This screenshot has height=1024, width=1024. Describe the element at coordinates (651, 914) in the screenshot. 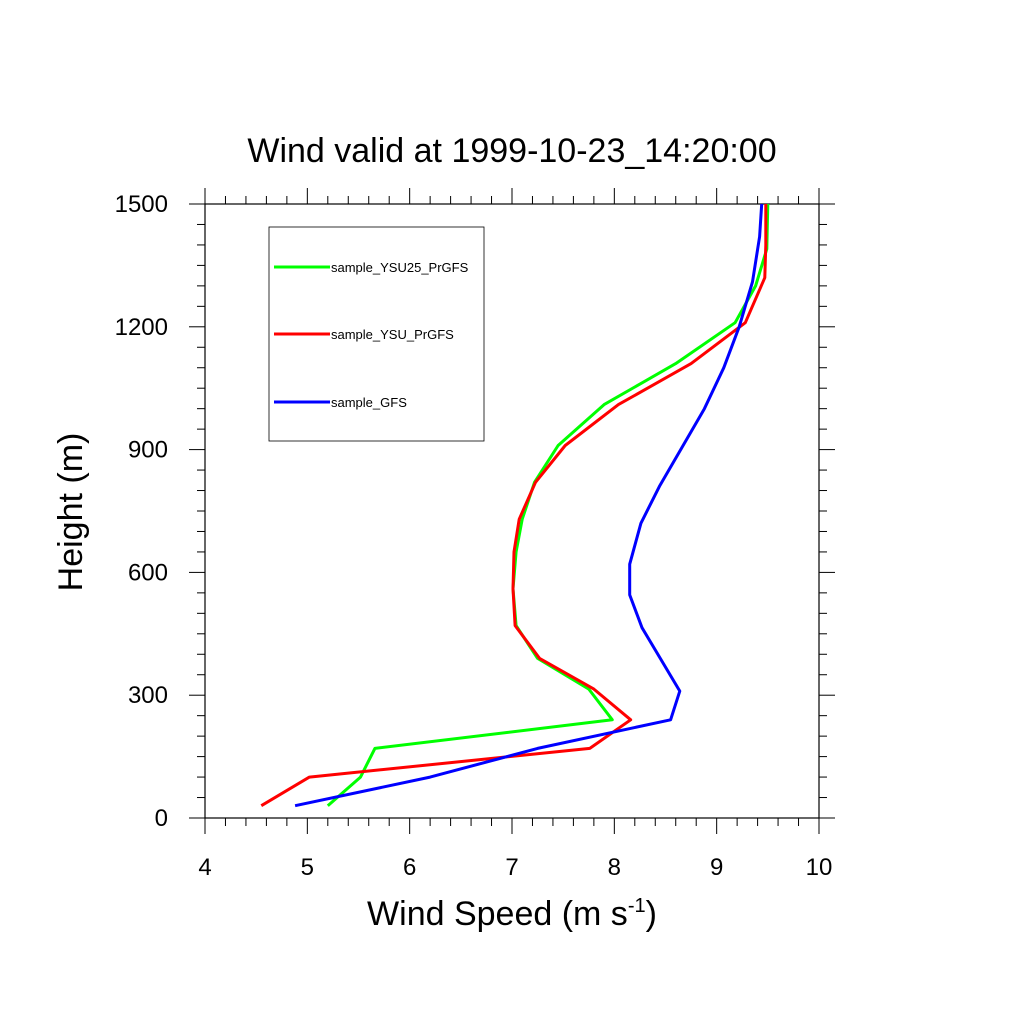

I see `x-axis-label-end: )` at that location.